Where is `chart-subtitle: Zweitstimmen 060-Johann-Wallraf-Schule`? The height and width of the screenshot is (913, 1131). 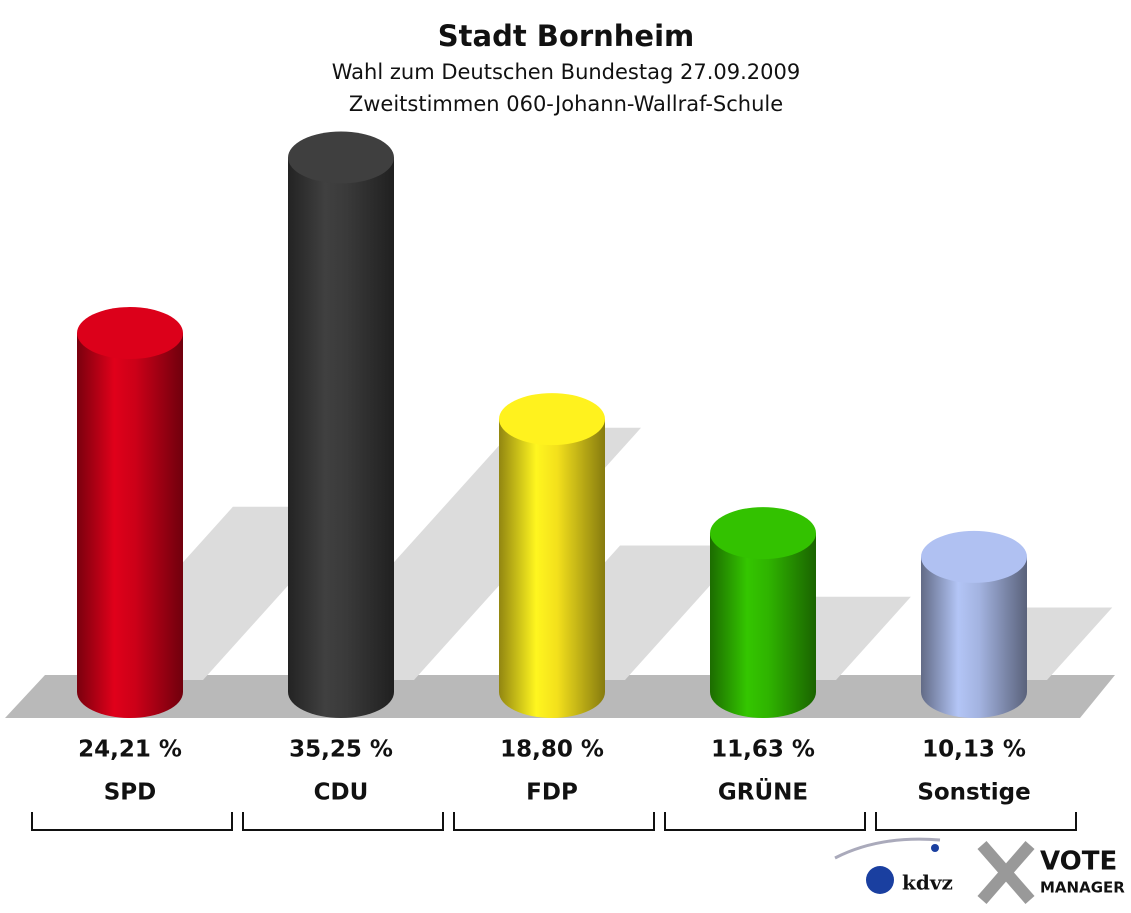 chart-subtitle: Zweitstimmen 060-Johann-Wallraf-Schule is located at coordinates (566, 104).